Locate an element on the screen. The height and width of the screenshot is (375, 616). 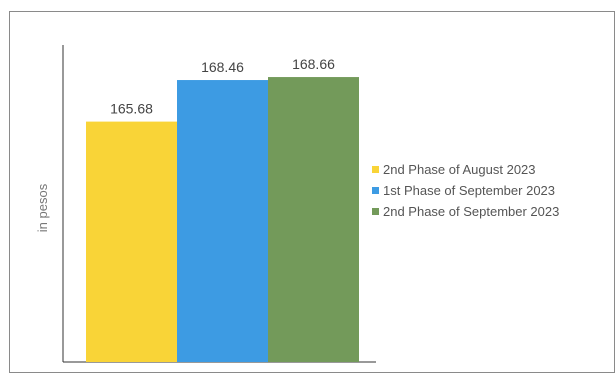
legend-label-1: 2nd Phase of August 2023 is located at coordinates (459, 169).